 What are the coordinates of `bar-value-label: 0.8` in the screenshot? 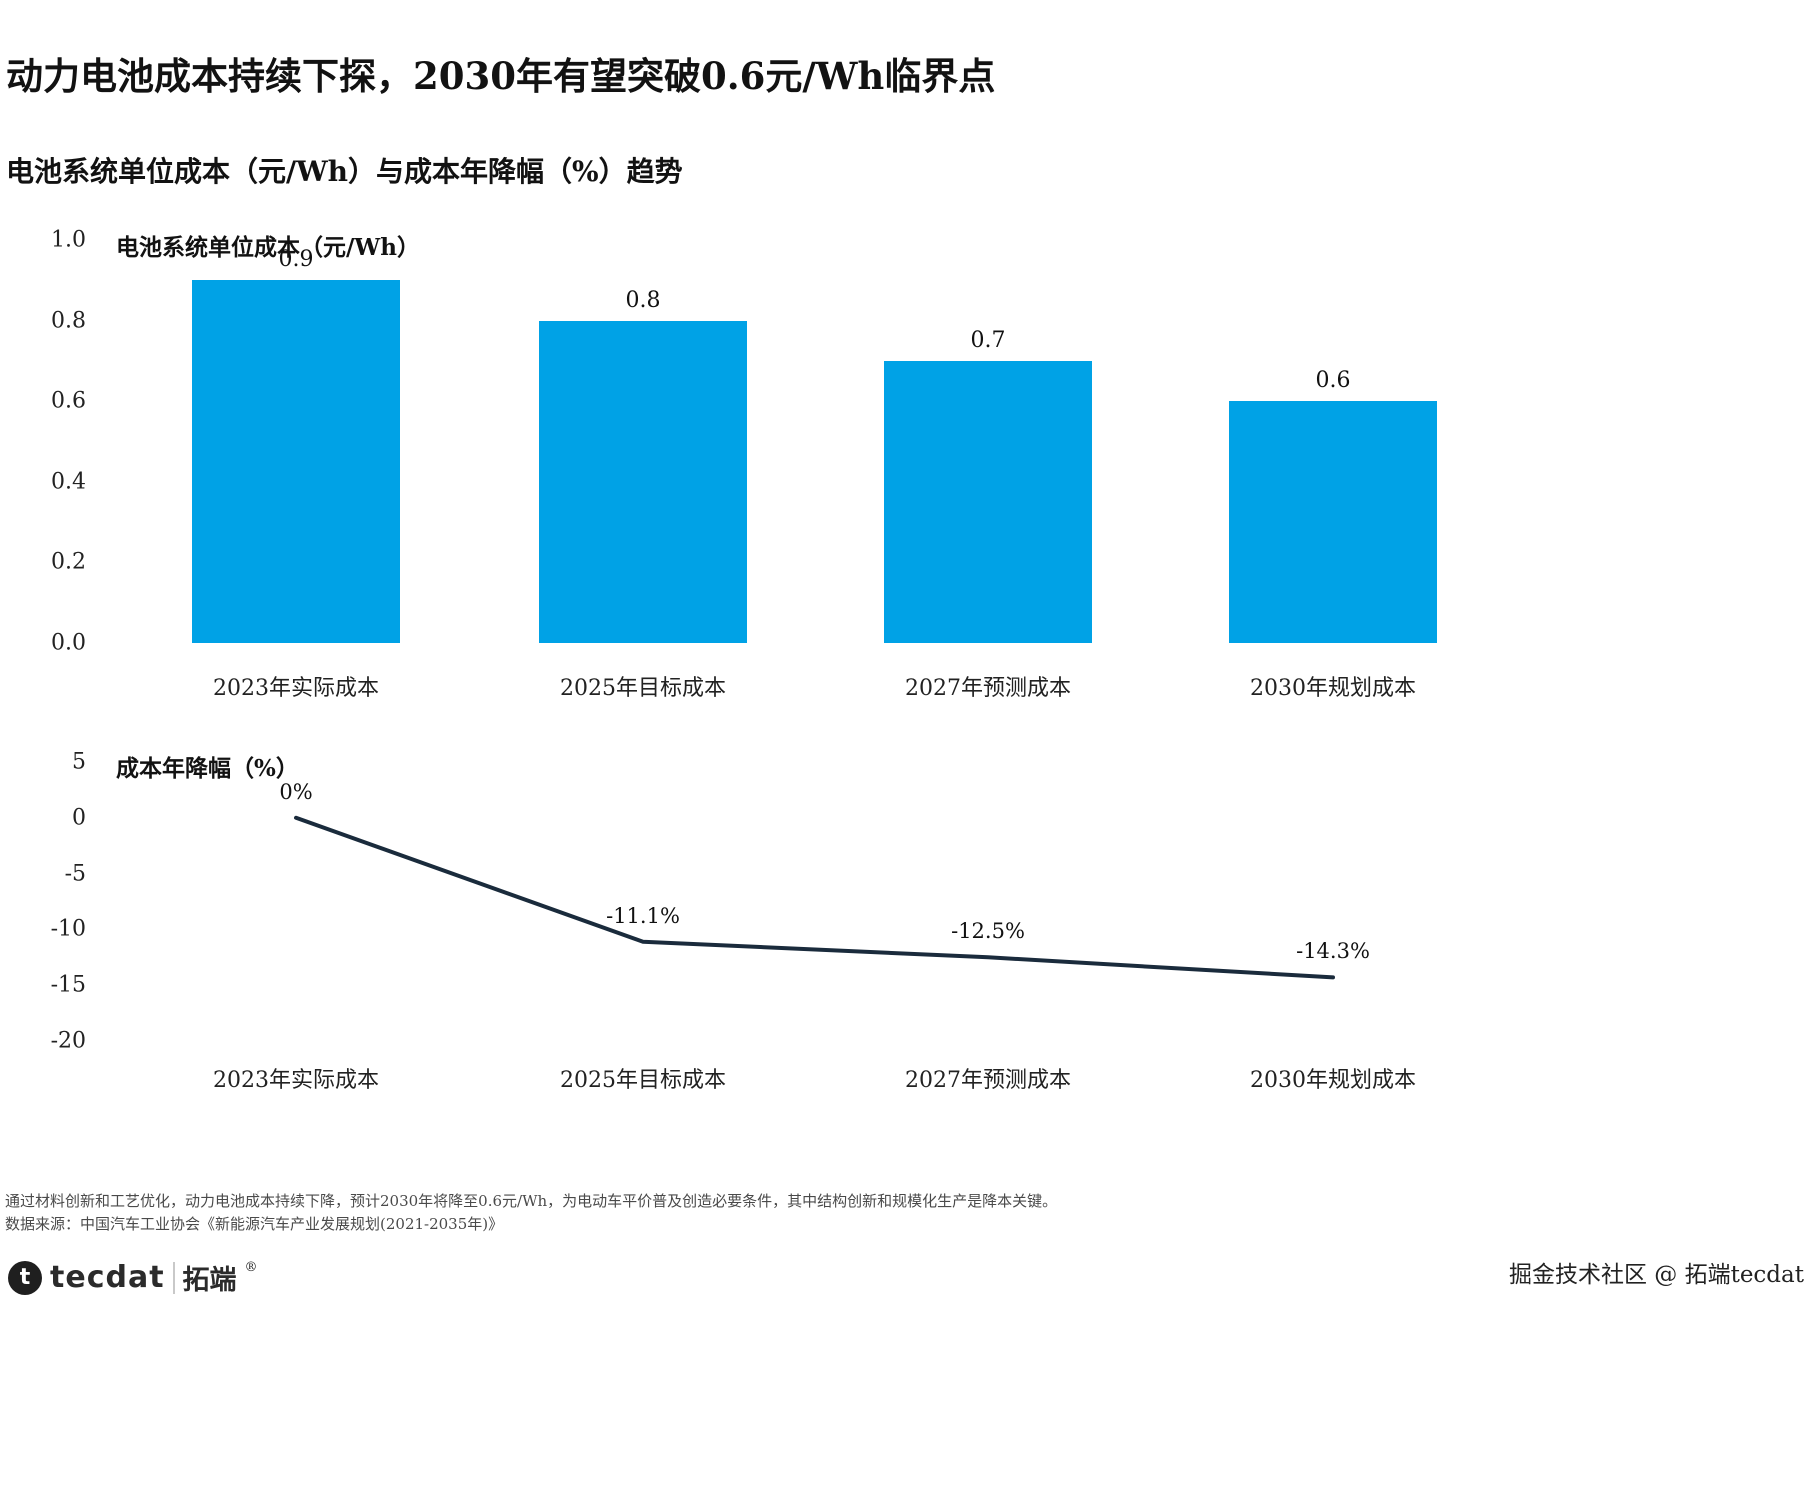 It's located at (643, 300).